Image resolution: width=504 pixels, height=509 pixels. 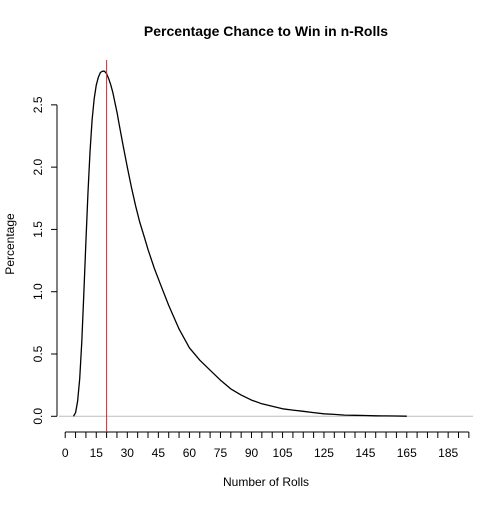 What do you see at coordinates (44, 260) in the screenshot?
I see `y-axis: 0.0 0.5 1.0 1.5 2.0 2.5` at bounding box center [44, 260].